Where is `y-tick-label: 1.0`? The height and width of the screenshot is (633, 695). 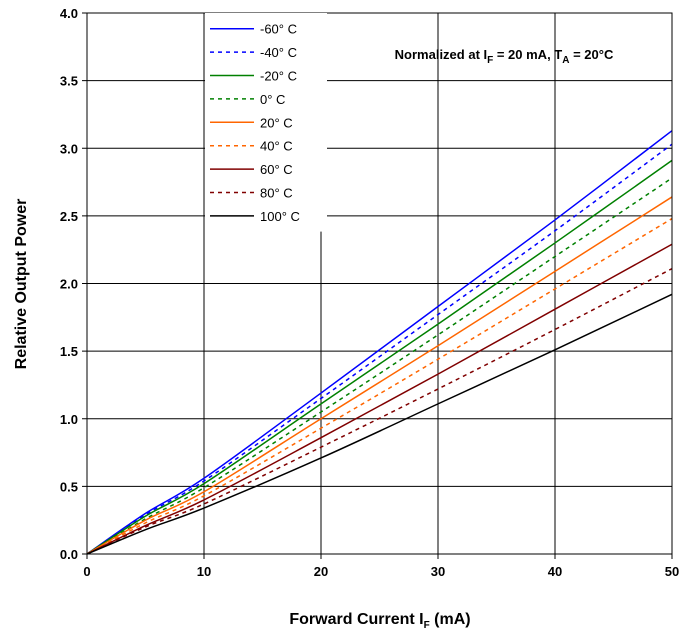 y-tick-label: 1.0 is located at coordinates (69, 419).